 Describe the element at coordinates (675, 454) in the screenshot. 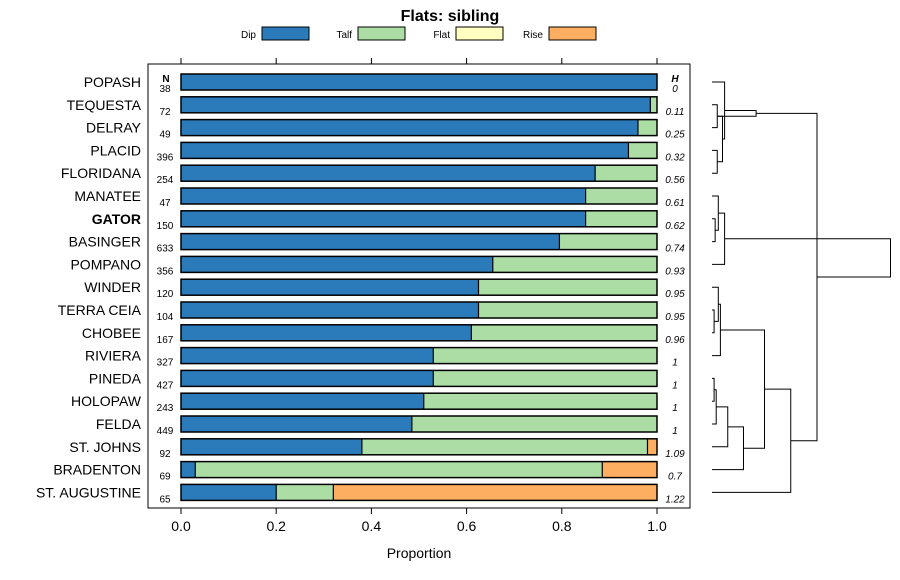

I see `h-value: 1.09` at that location.